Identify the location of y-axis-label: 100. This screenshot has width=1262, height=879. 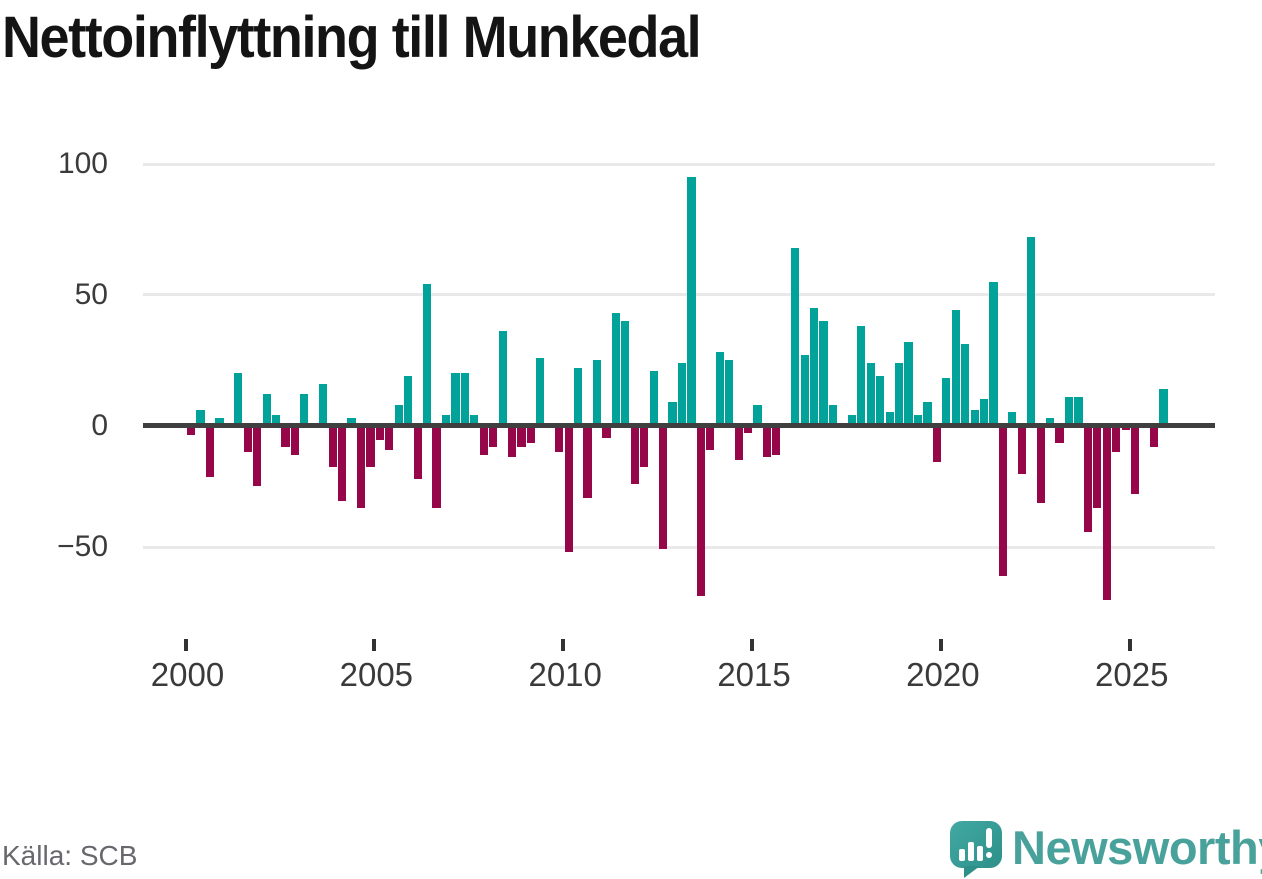
(82, 164).